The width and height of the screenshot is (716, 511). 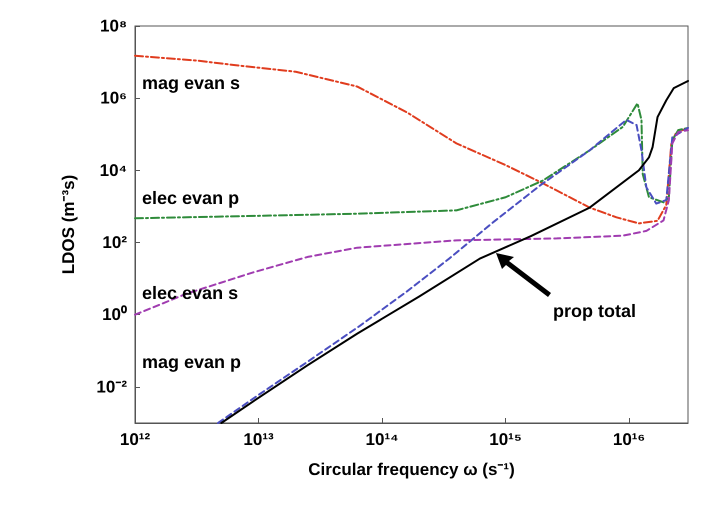 What do you see at coordinates (114, 314) in the screenshot?
I see `y-tick-label: 10⁰` at bounding box center [114, 314].